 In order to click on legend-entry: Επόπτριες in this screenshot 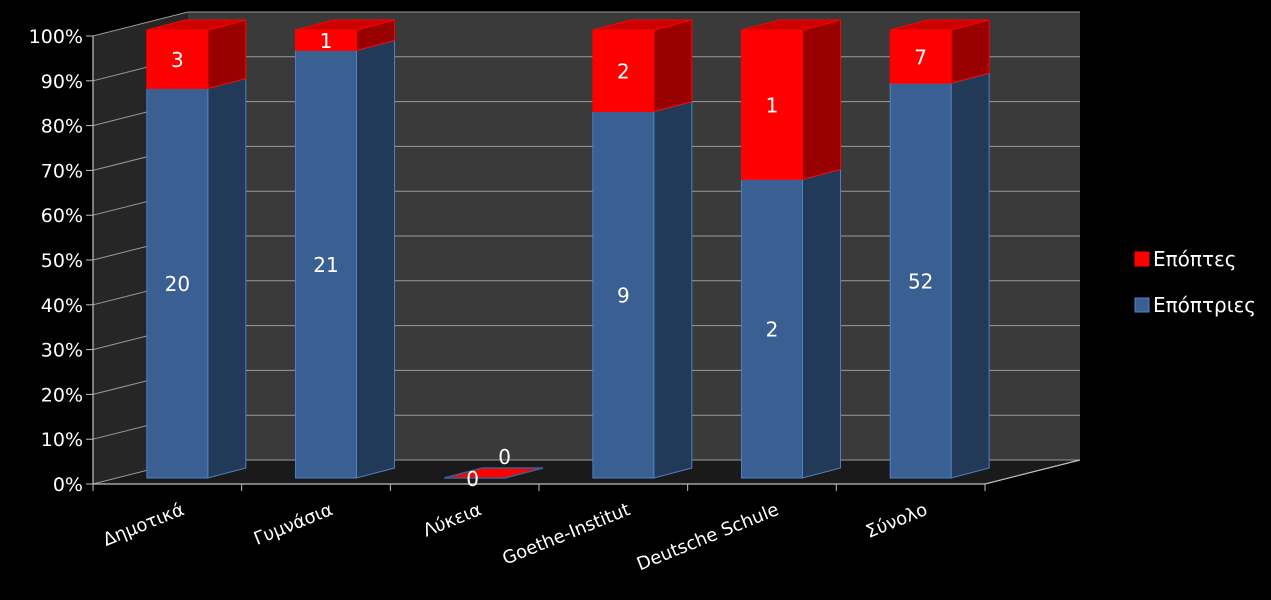, I will do `click(1204, 305)`.